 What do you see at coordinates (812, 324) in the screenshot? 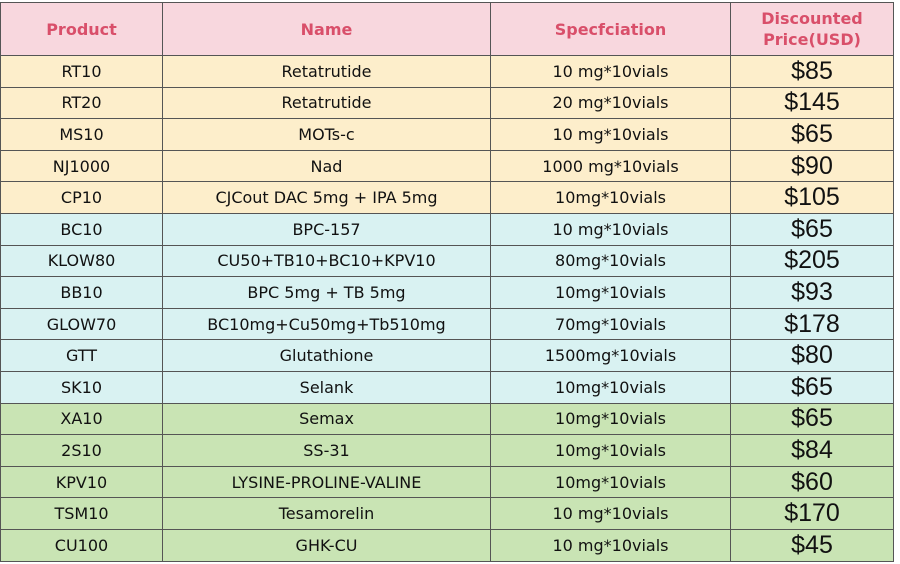
I see `price: $178` at bounding box center [812, 324].